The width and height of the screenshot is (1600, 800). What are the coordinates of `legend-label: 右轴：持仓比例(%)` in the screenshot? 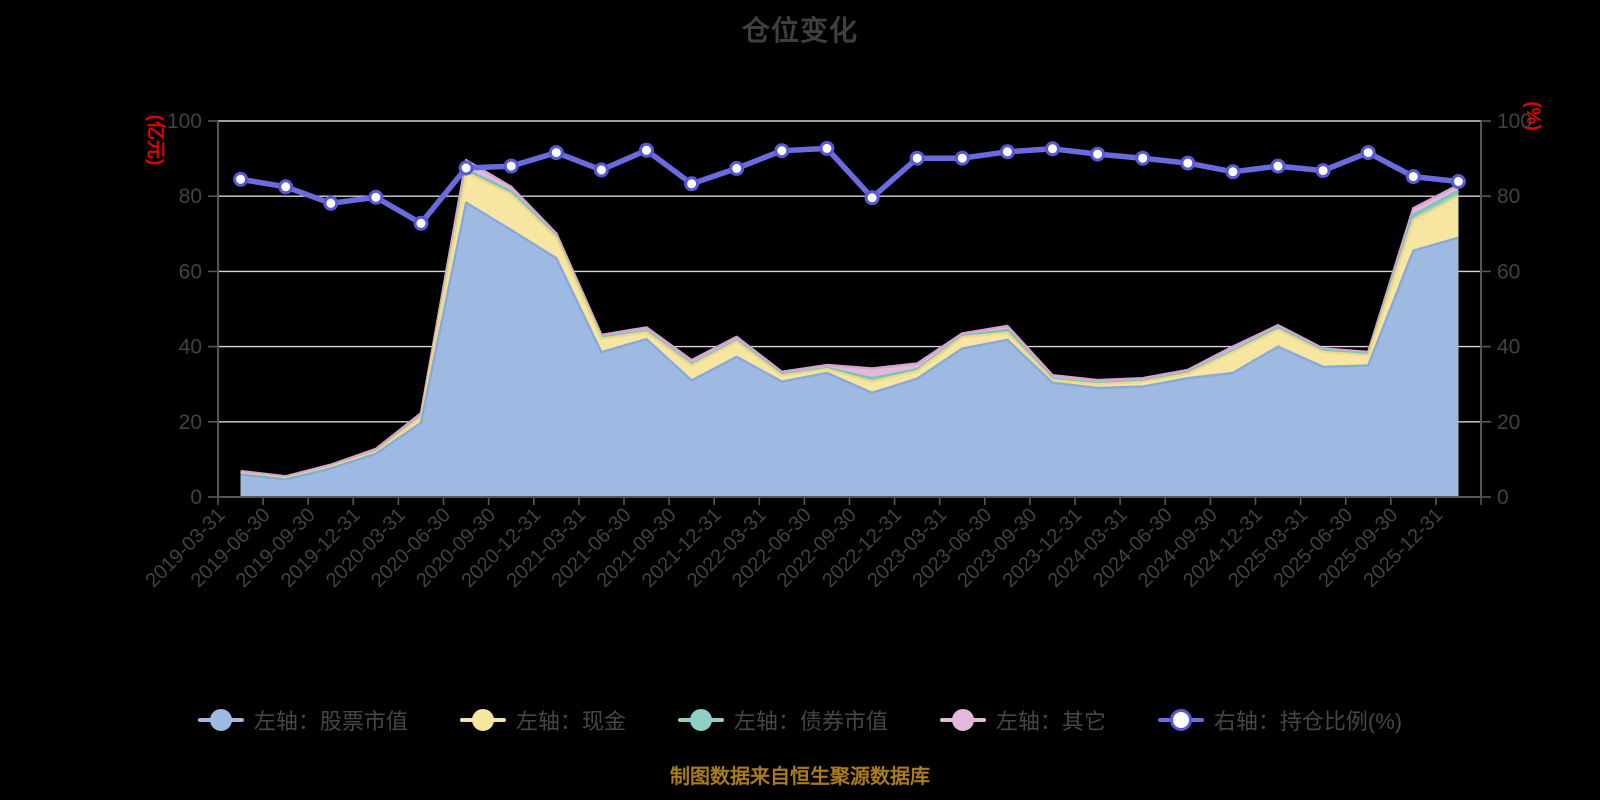 It's located at (1308, 721).